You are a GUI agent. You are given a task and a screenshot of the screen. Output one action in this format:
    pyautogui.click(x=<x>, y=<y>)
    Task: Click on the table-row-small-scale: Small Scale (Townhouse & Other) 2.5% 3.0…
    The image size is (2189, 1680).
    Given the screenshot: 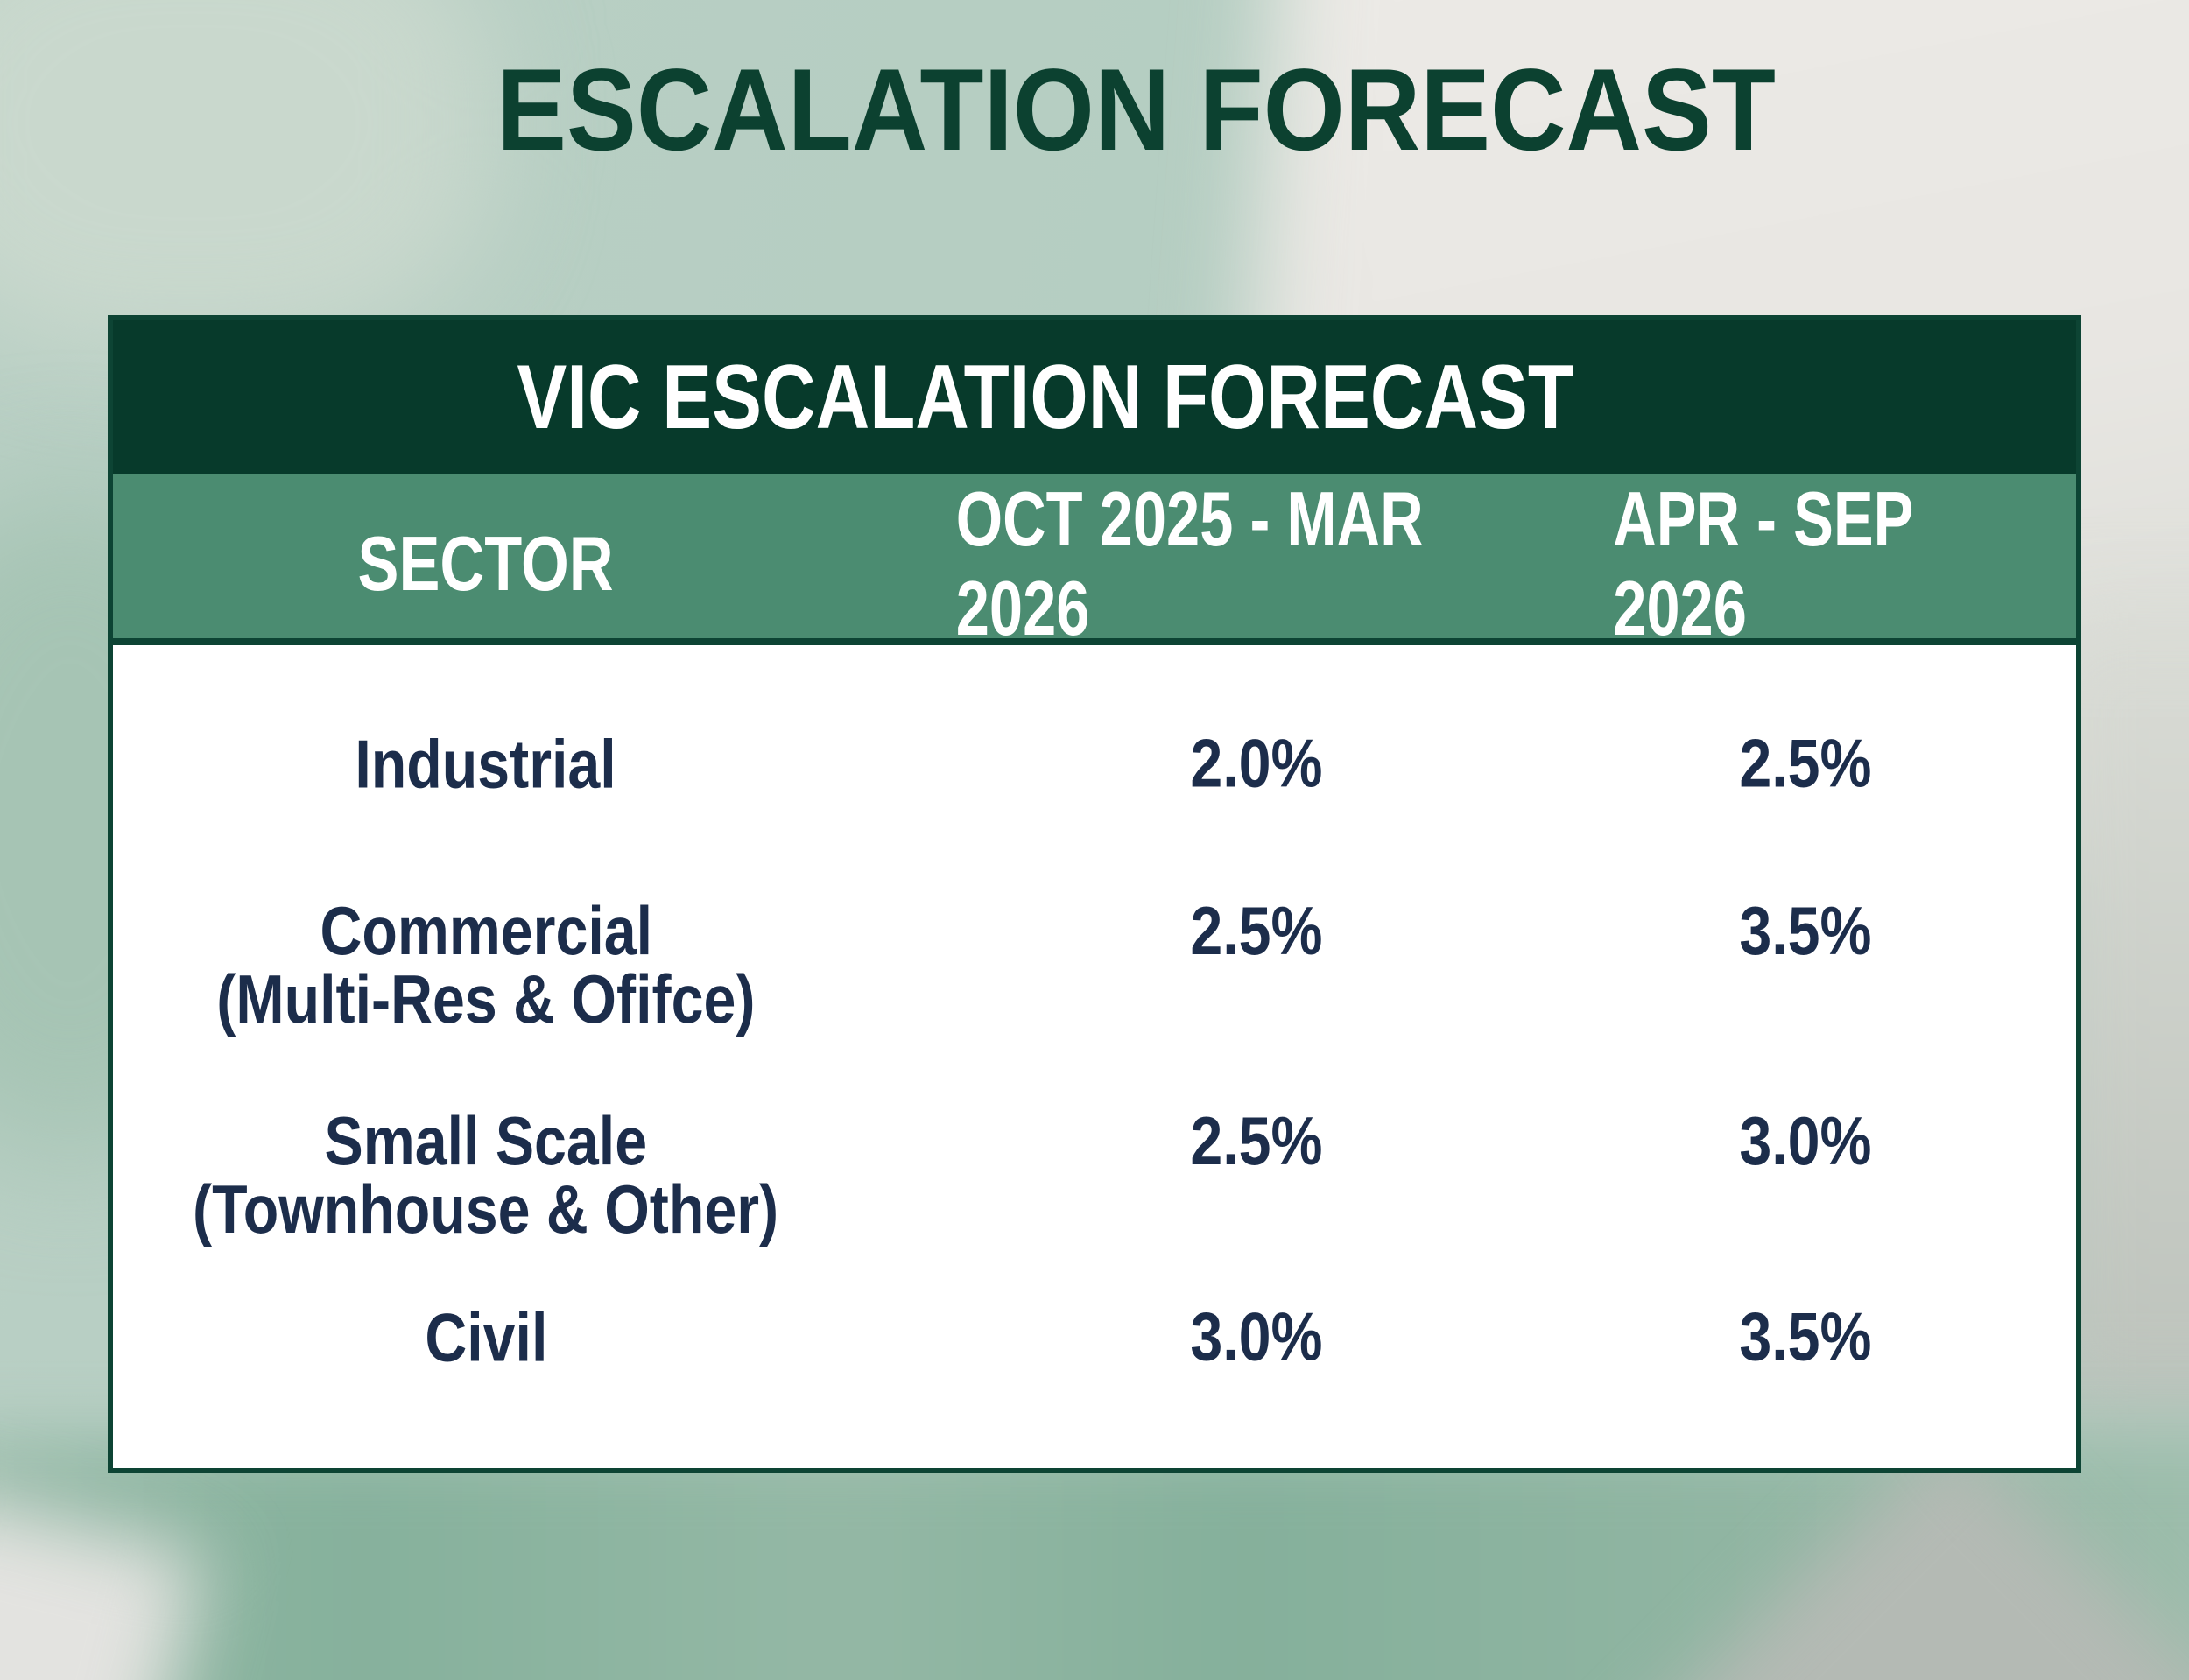 What is the action you would take?
    pyautogui.click(x=1094, y=1173)
    